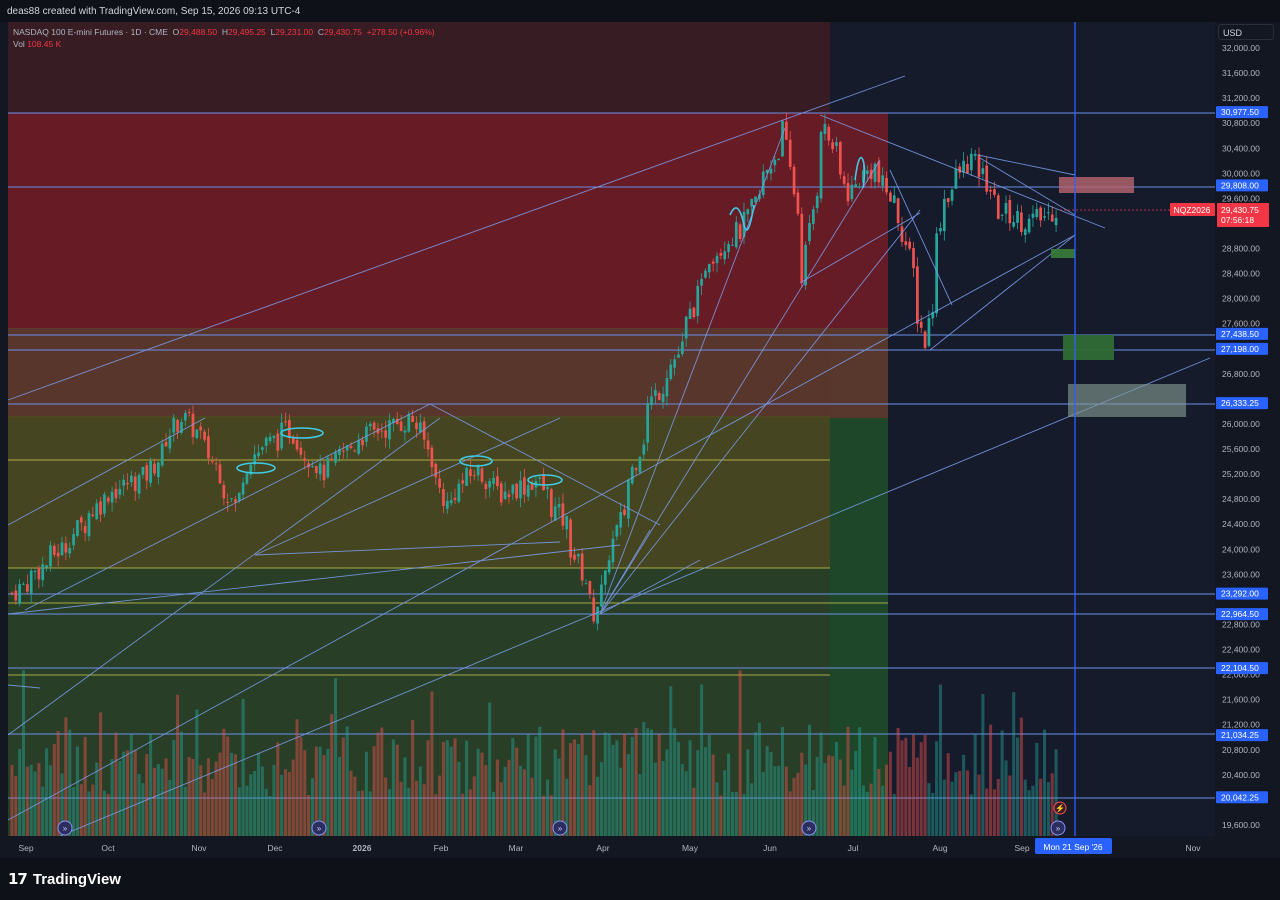  I want to click on level-tag-label: 29,808.00, so click(1240, 185).